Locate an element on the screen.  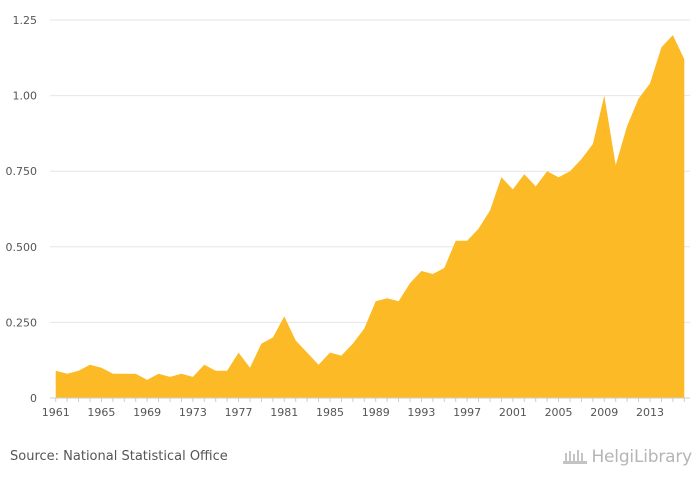
x-tick-label: 2001 is located at coordinates (513, 412).